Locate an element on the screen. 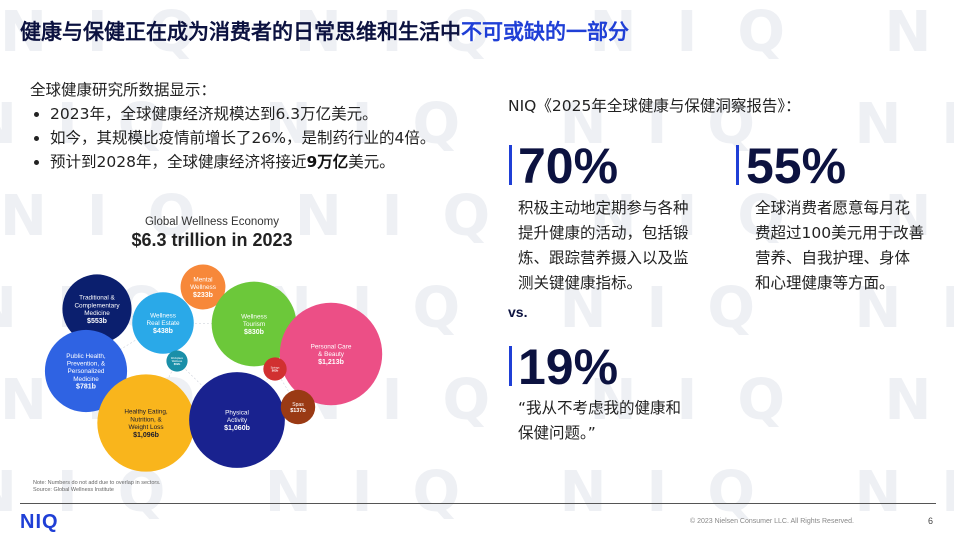 The height and width of the screenshot is (537, 954). page-number: 6 is located at coordinates (931, 521).